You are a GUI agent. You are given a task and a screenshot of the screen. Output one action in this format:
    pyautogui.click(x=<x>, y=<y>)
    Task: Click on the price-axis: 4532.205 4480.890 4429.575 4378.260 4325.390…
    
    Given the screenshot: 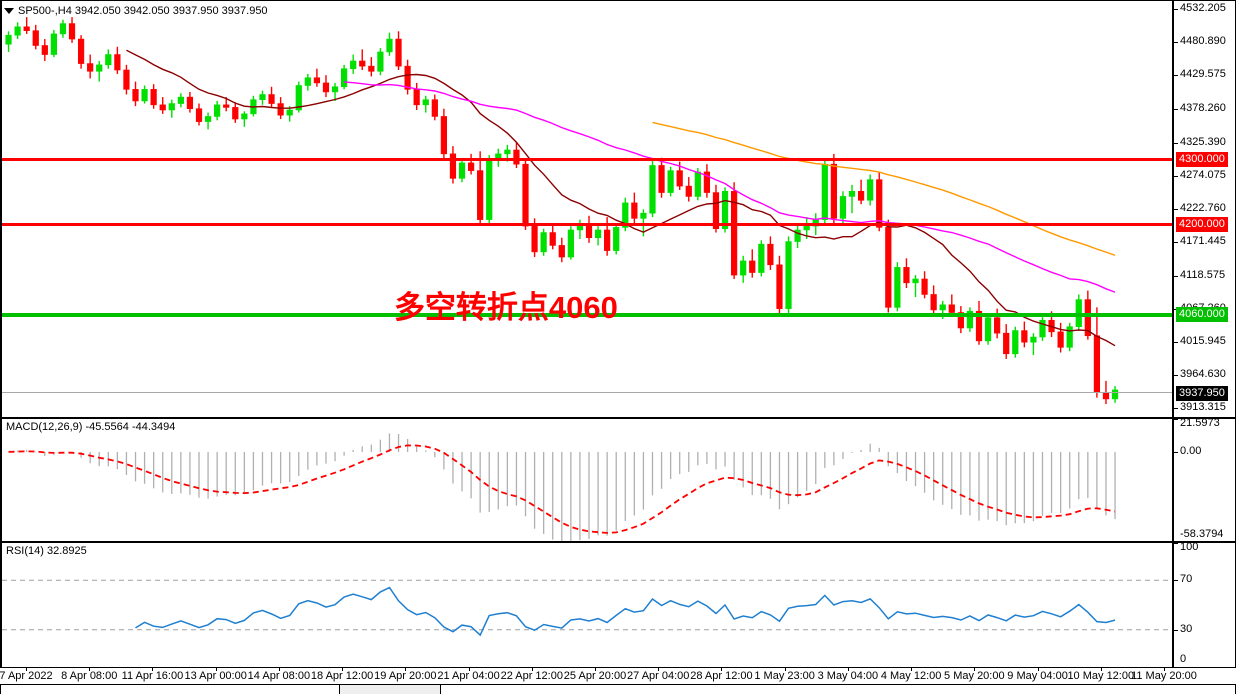 What is the action you would take?
    pyautogui.click(x=1204, y=209)
    